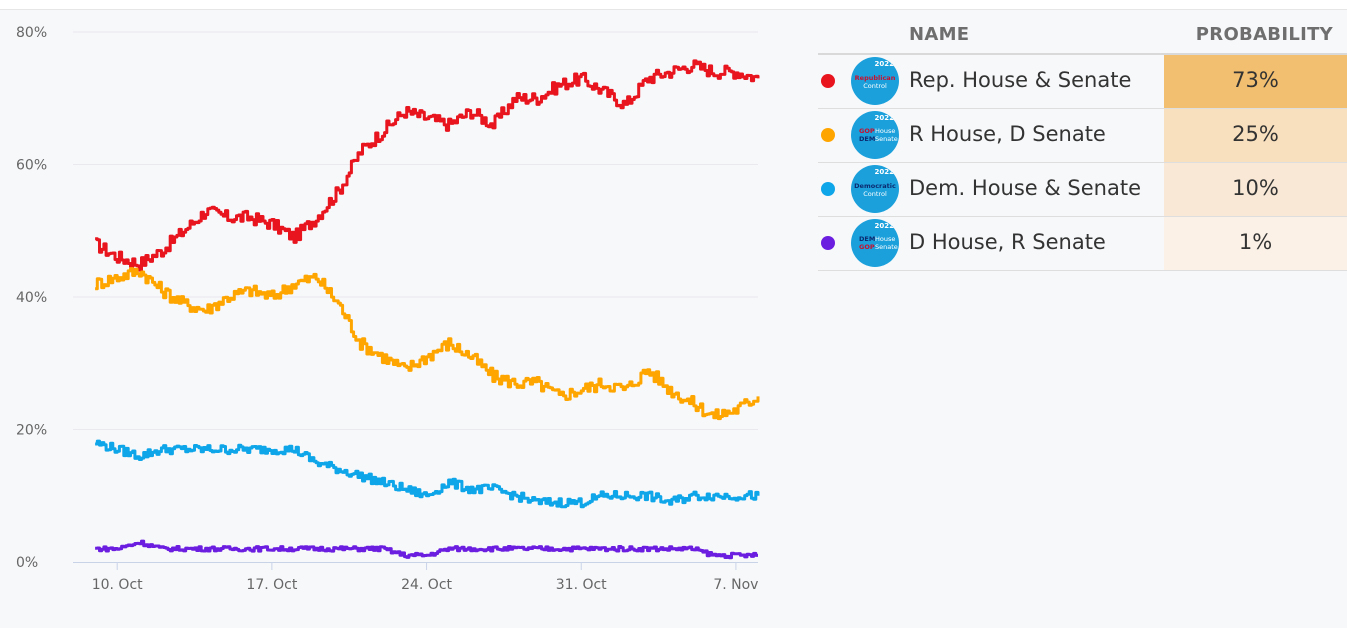 The width and height of the screenshot is (1347, 628). Describe the element at coordinates (27, 563) in the screenshot. I see `y-tick-label: 0%` at that location.